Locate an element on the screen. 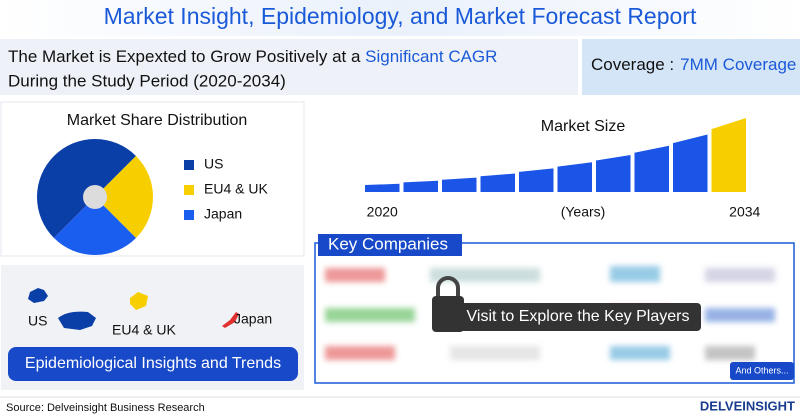  pie-hole is located at coordinates (95, 197).